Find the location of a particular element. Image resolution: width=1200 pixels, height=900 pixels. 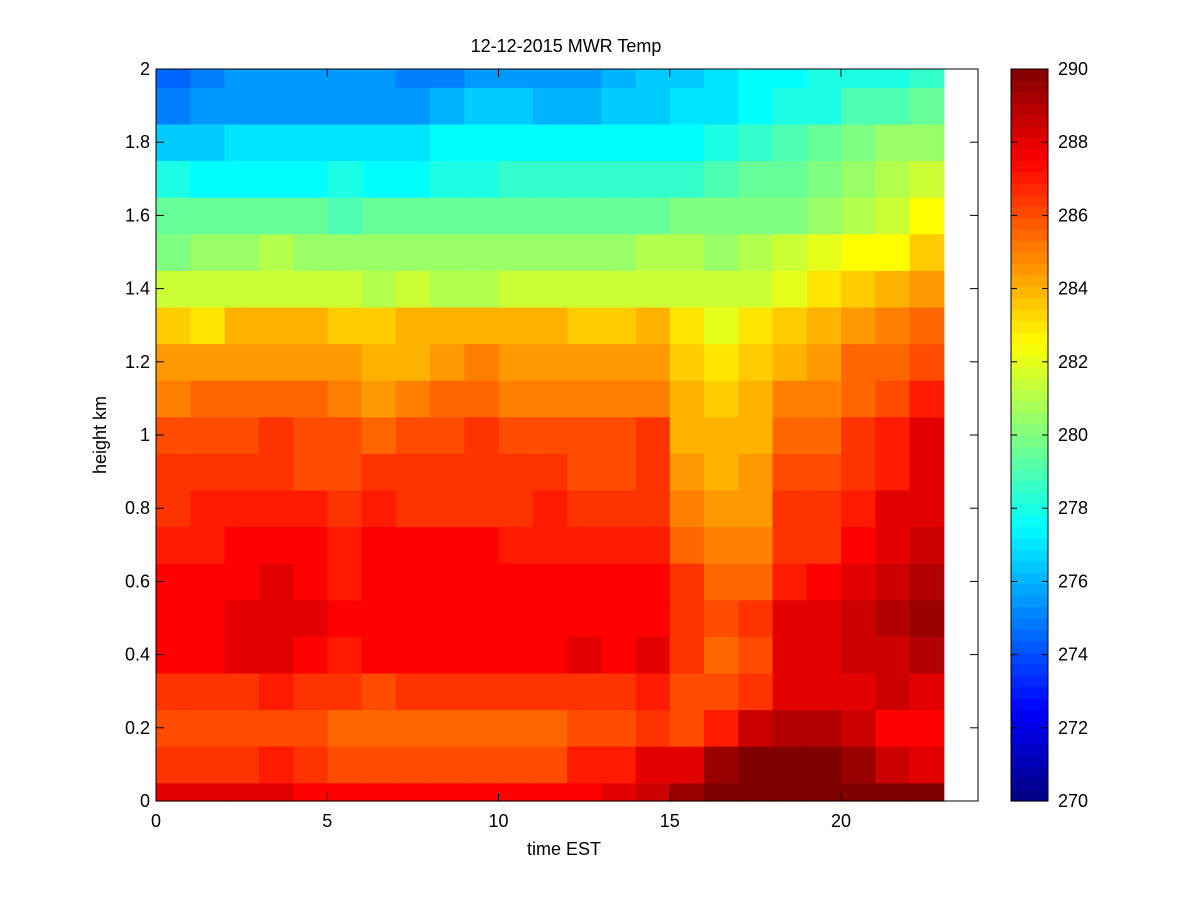

x-tick-label: 0 is located at coordinates (156, 821).